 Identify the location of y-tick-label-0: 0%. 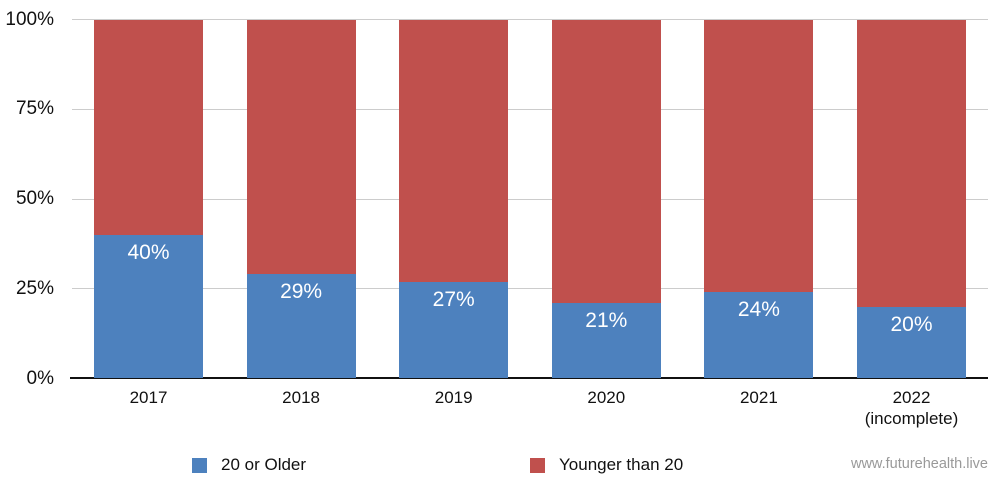
(40, 378).